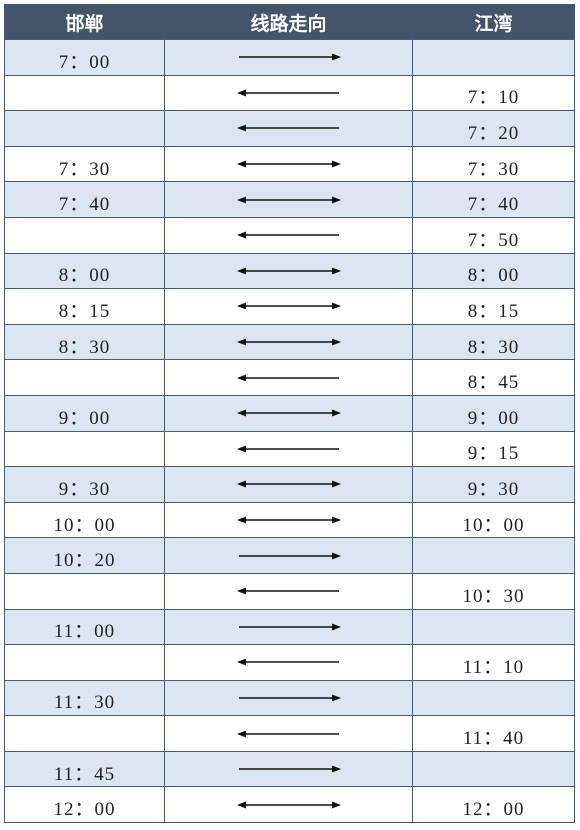  I want to click on table-row: 8：30 8：30, so click(289, 342).